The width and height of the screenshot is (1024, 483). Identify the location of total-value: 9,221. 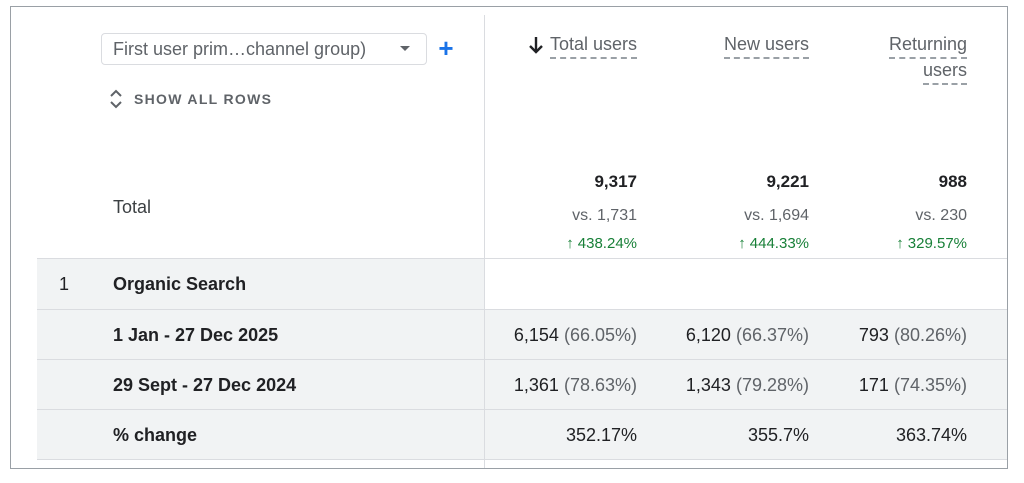
(787, 181).